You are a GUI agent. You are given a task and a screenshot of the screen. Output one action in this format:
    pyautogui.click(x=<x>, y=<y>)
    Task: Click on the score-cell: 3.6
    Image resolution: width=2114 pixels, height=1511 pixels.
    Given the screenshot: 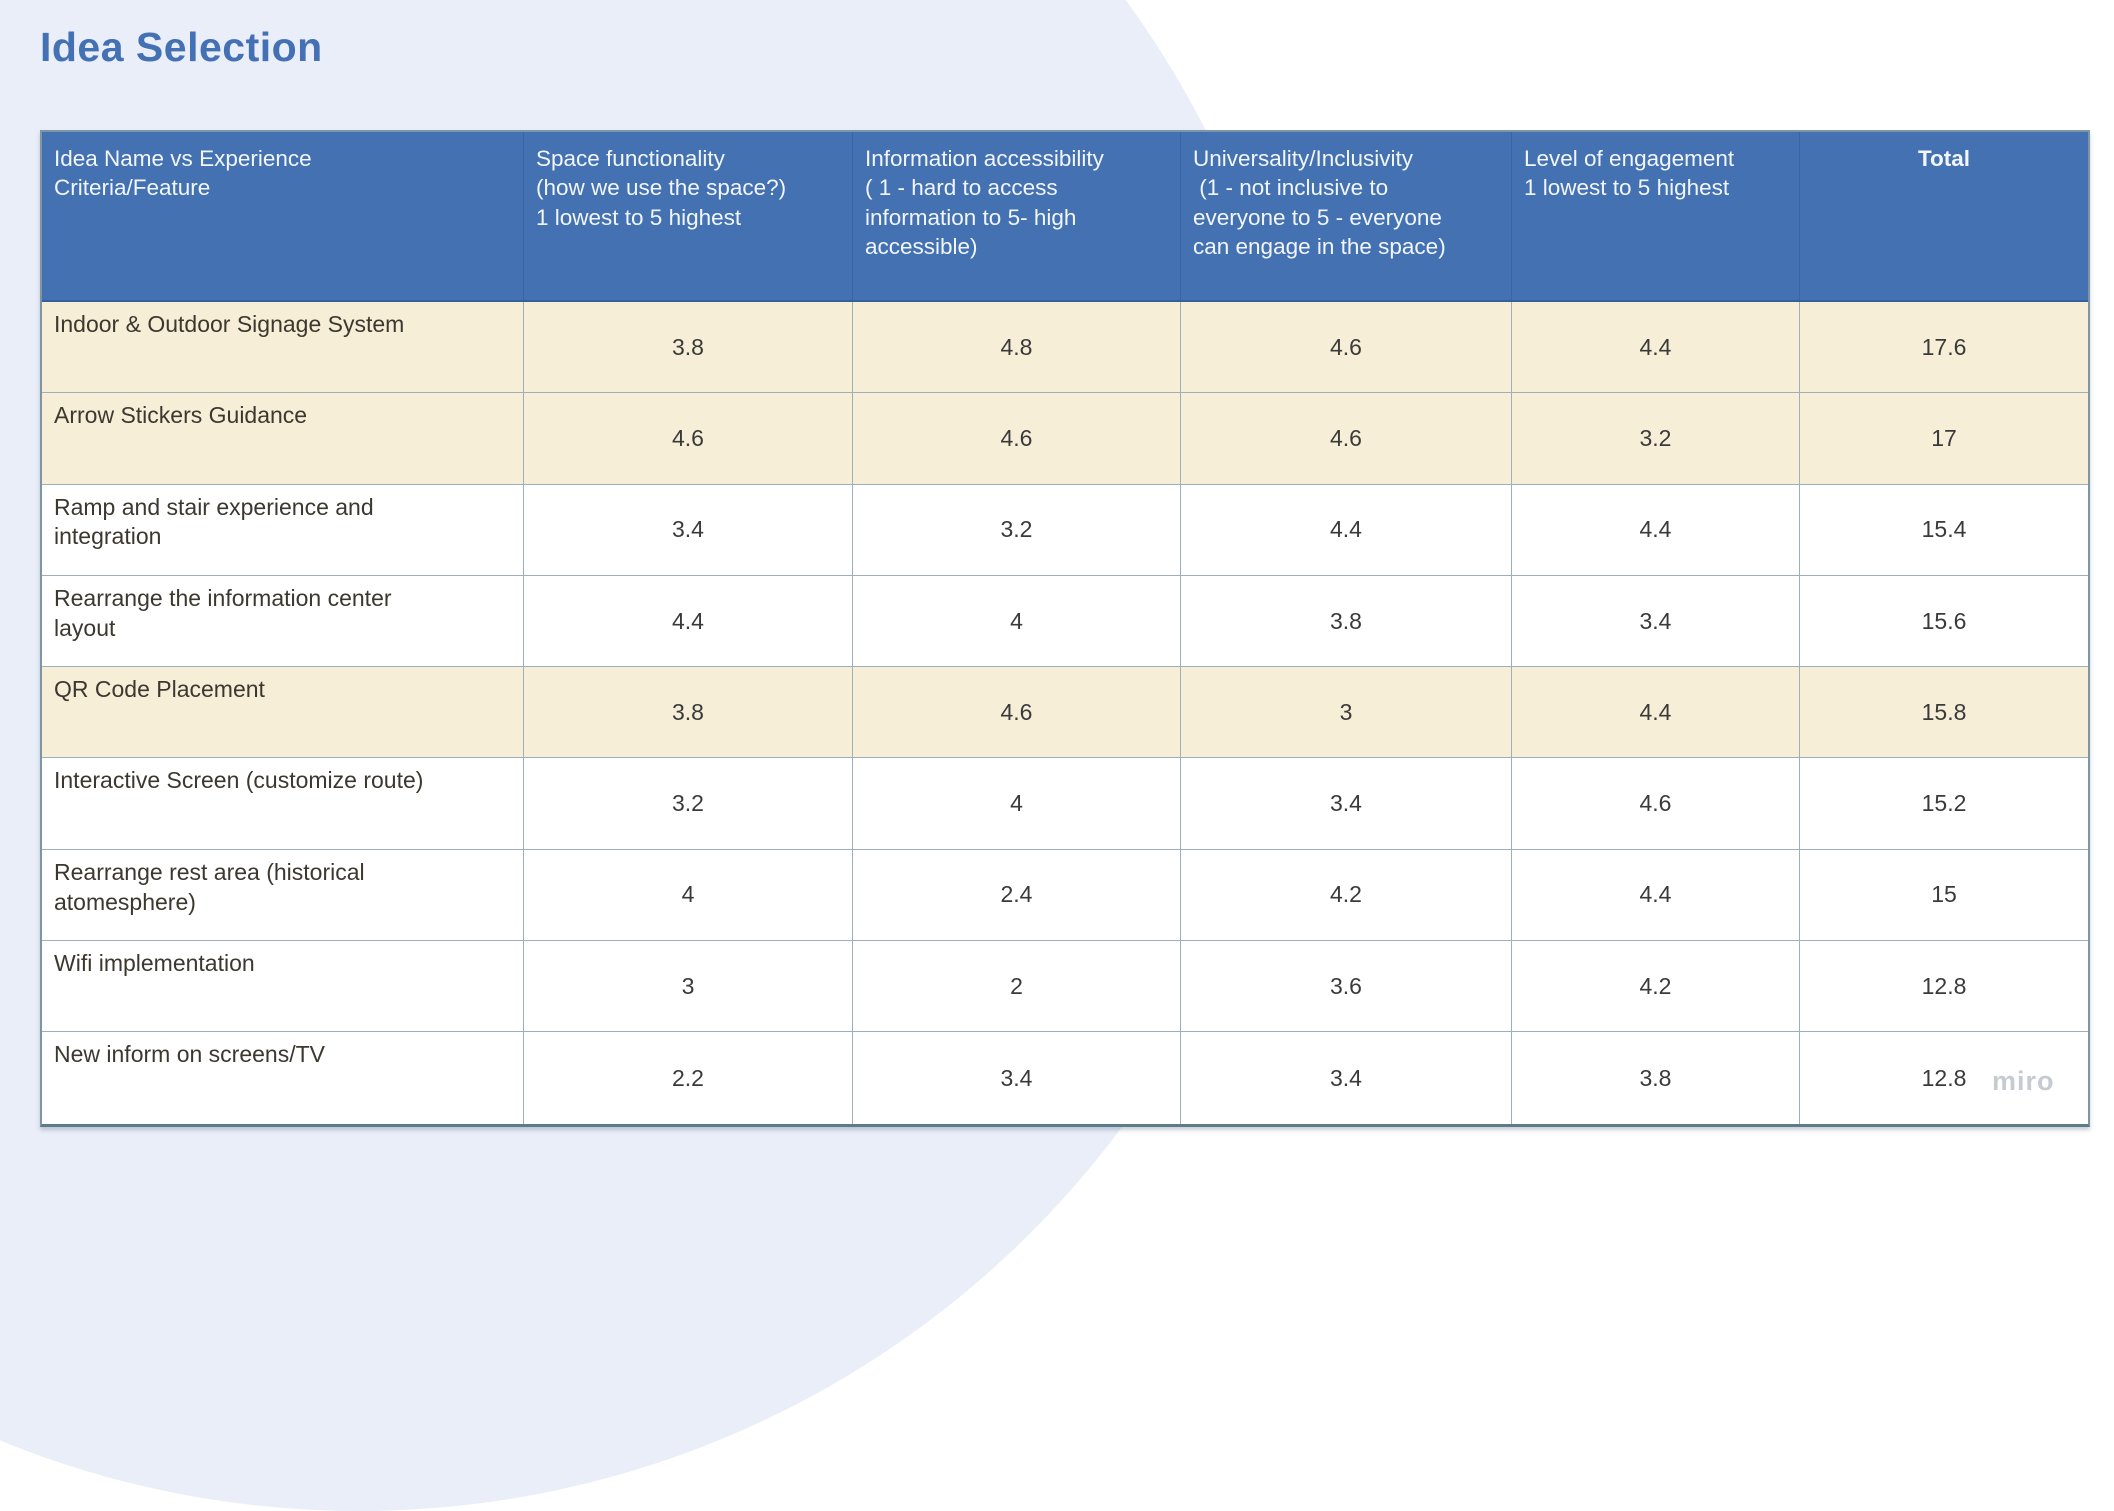 What is the action you would take?
    pyautogui.click(x=1346, y=986)
    